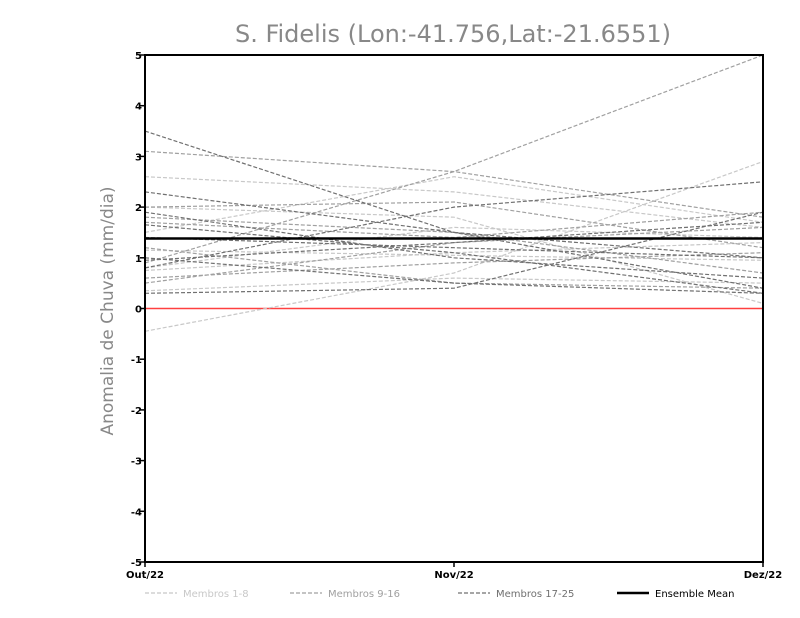 The image size is (800, 618). Describe the element at coordinates (453, 34) in the screenshot. I see `chart-title: S. Fidelis (Lon:-41.756,Lat:-21.6551)` at that location.